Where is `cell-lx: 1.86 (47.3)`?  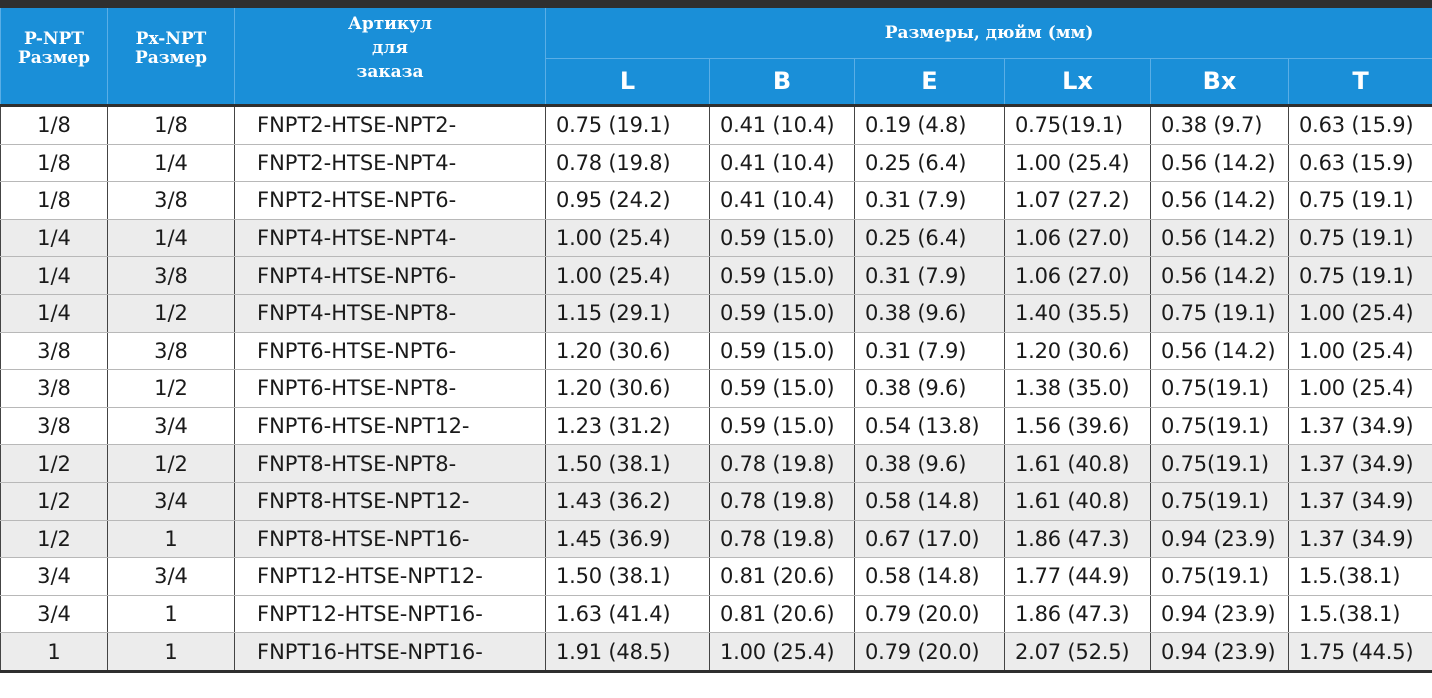
cell-lx: 1.86 (47.3) is located at coordinates (1077, 614).